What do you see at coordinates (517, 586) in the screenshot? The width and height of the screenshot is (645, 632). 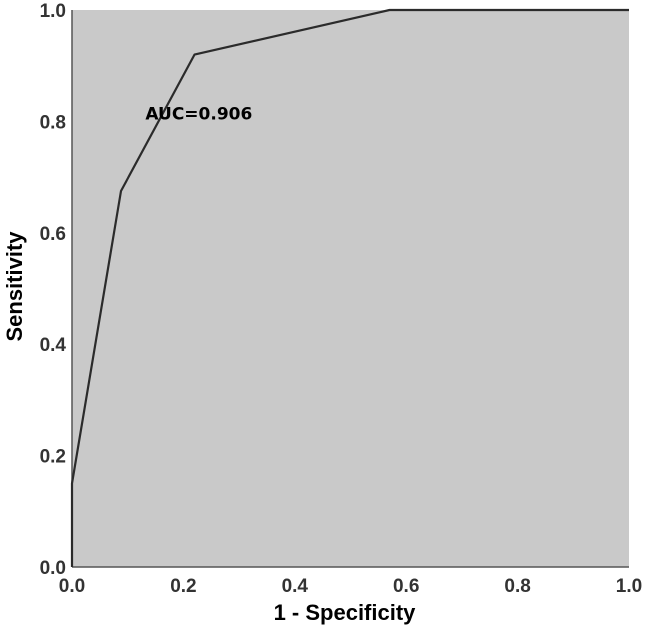 I see `x-tick-label: 0.8` at bounding box center [517, 586].